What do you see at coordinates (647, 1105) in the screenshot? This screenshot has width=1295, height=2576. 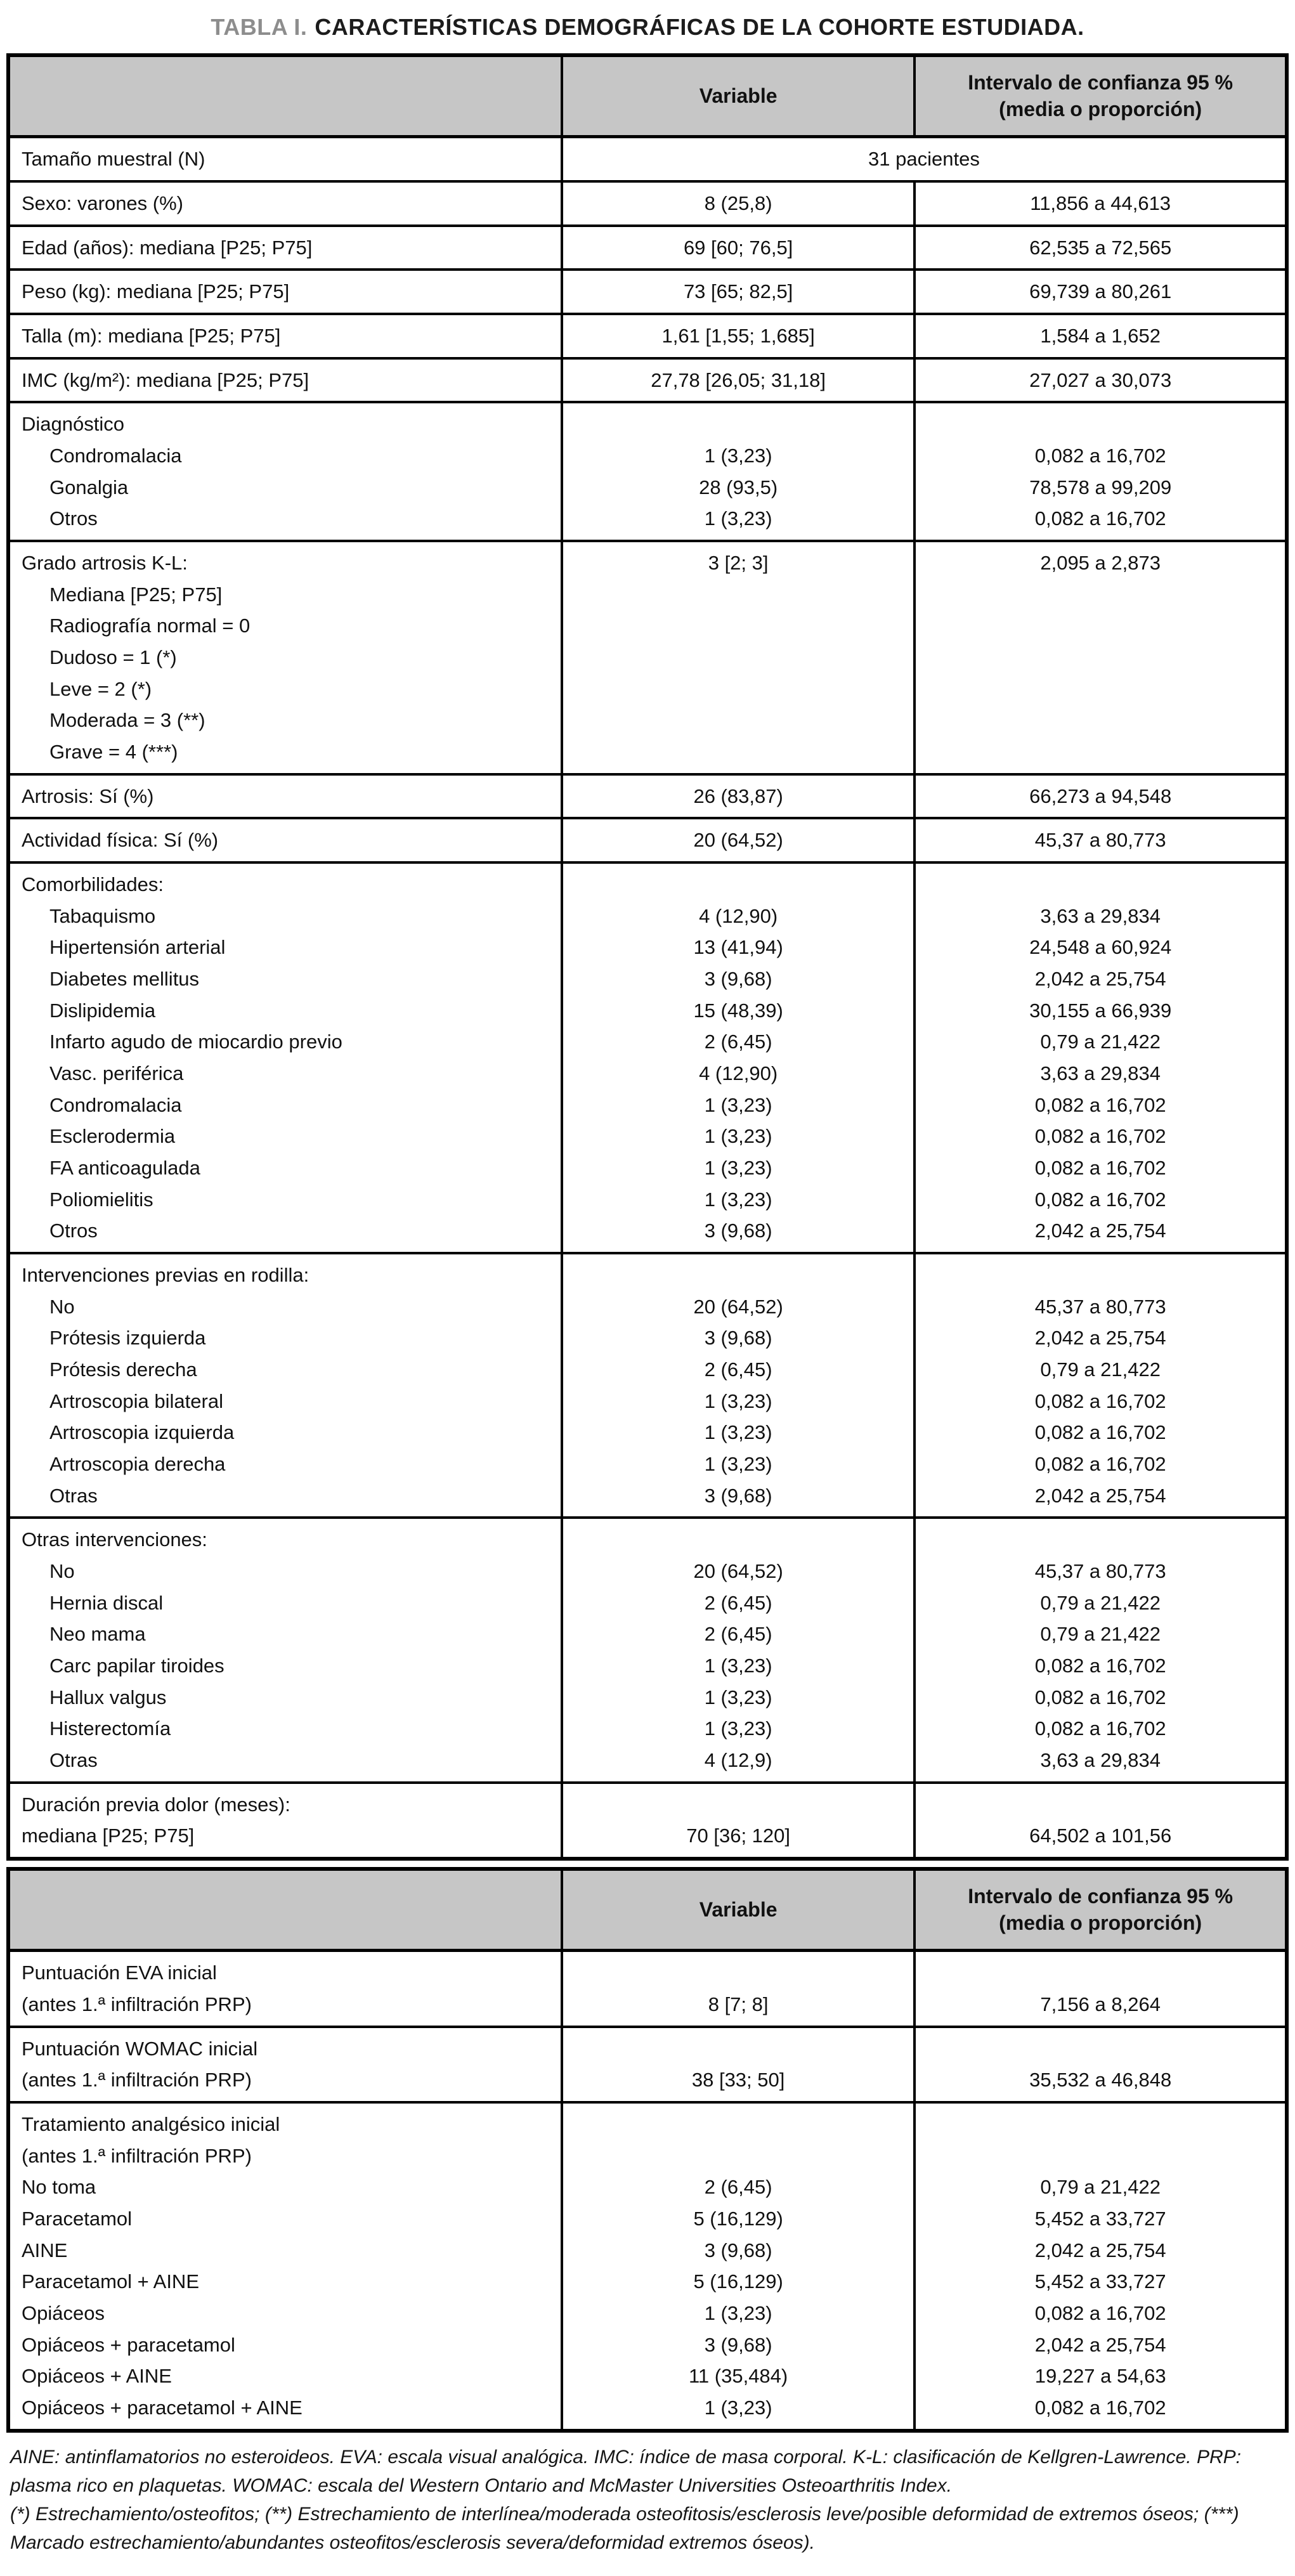 I see `table-row: Condromalacia 1 (3,23) 0,082 a 16,702` at bounding box center [647, 1105].